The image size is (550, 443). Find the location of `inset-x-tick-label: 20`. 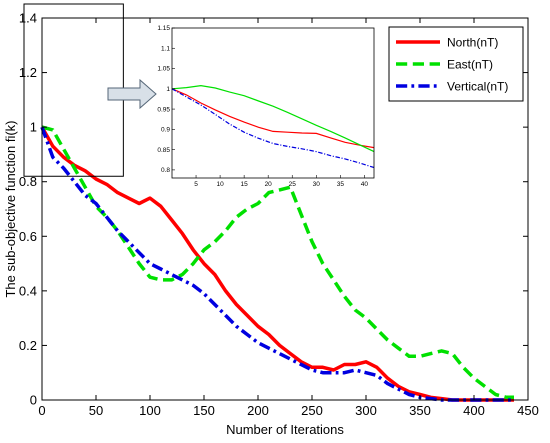

inset-x-tick-label: 20 is located at coordinates (269, 184).